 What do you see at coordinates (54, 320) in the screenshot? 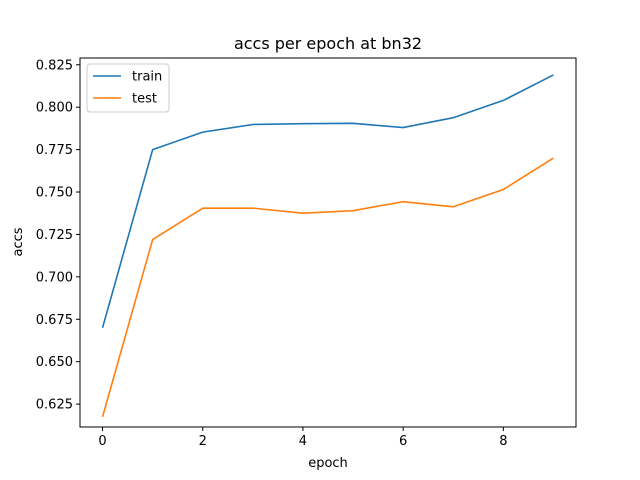
I see `y-tick-label: 0.675` at bounding box center [54, 320].